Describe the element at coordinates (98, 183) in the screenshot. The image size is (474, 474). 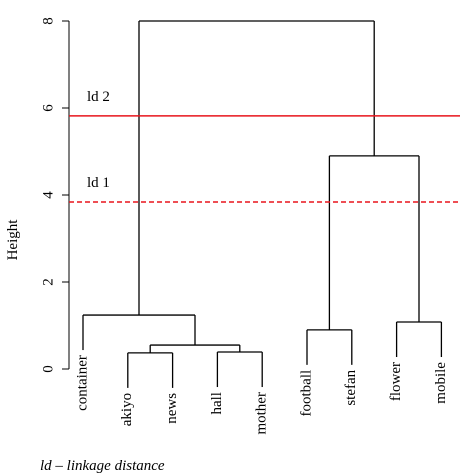
I see `reference-label: ld 1` at that location.